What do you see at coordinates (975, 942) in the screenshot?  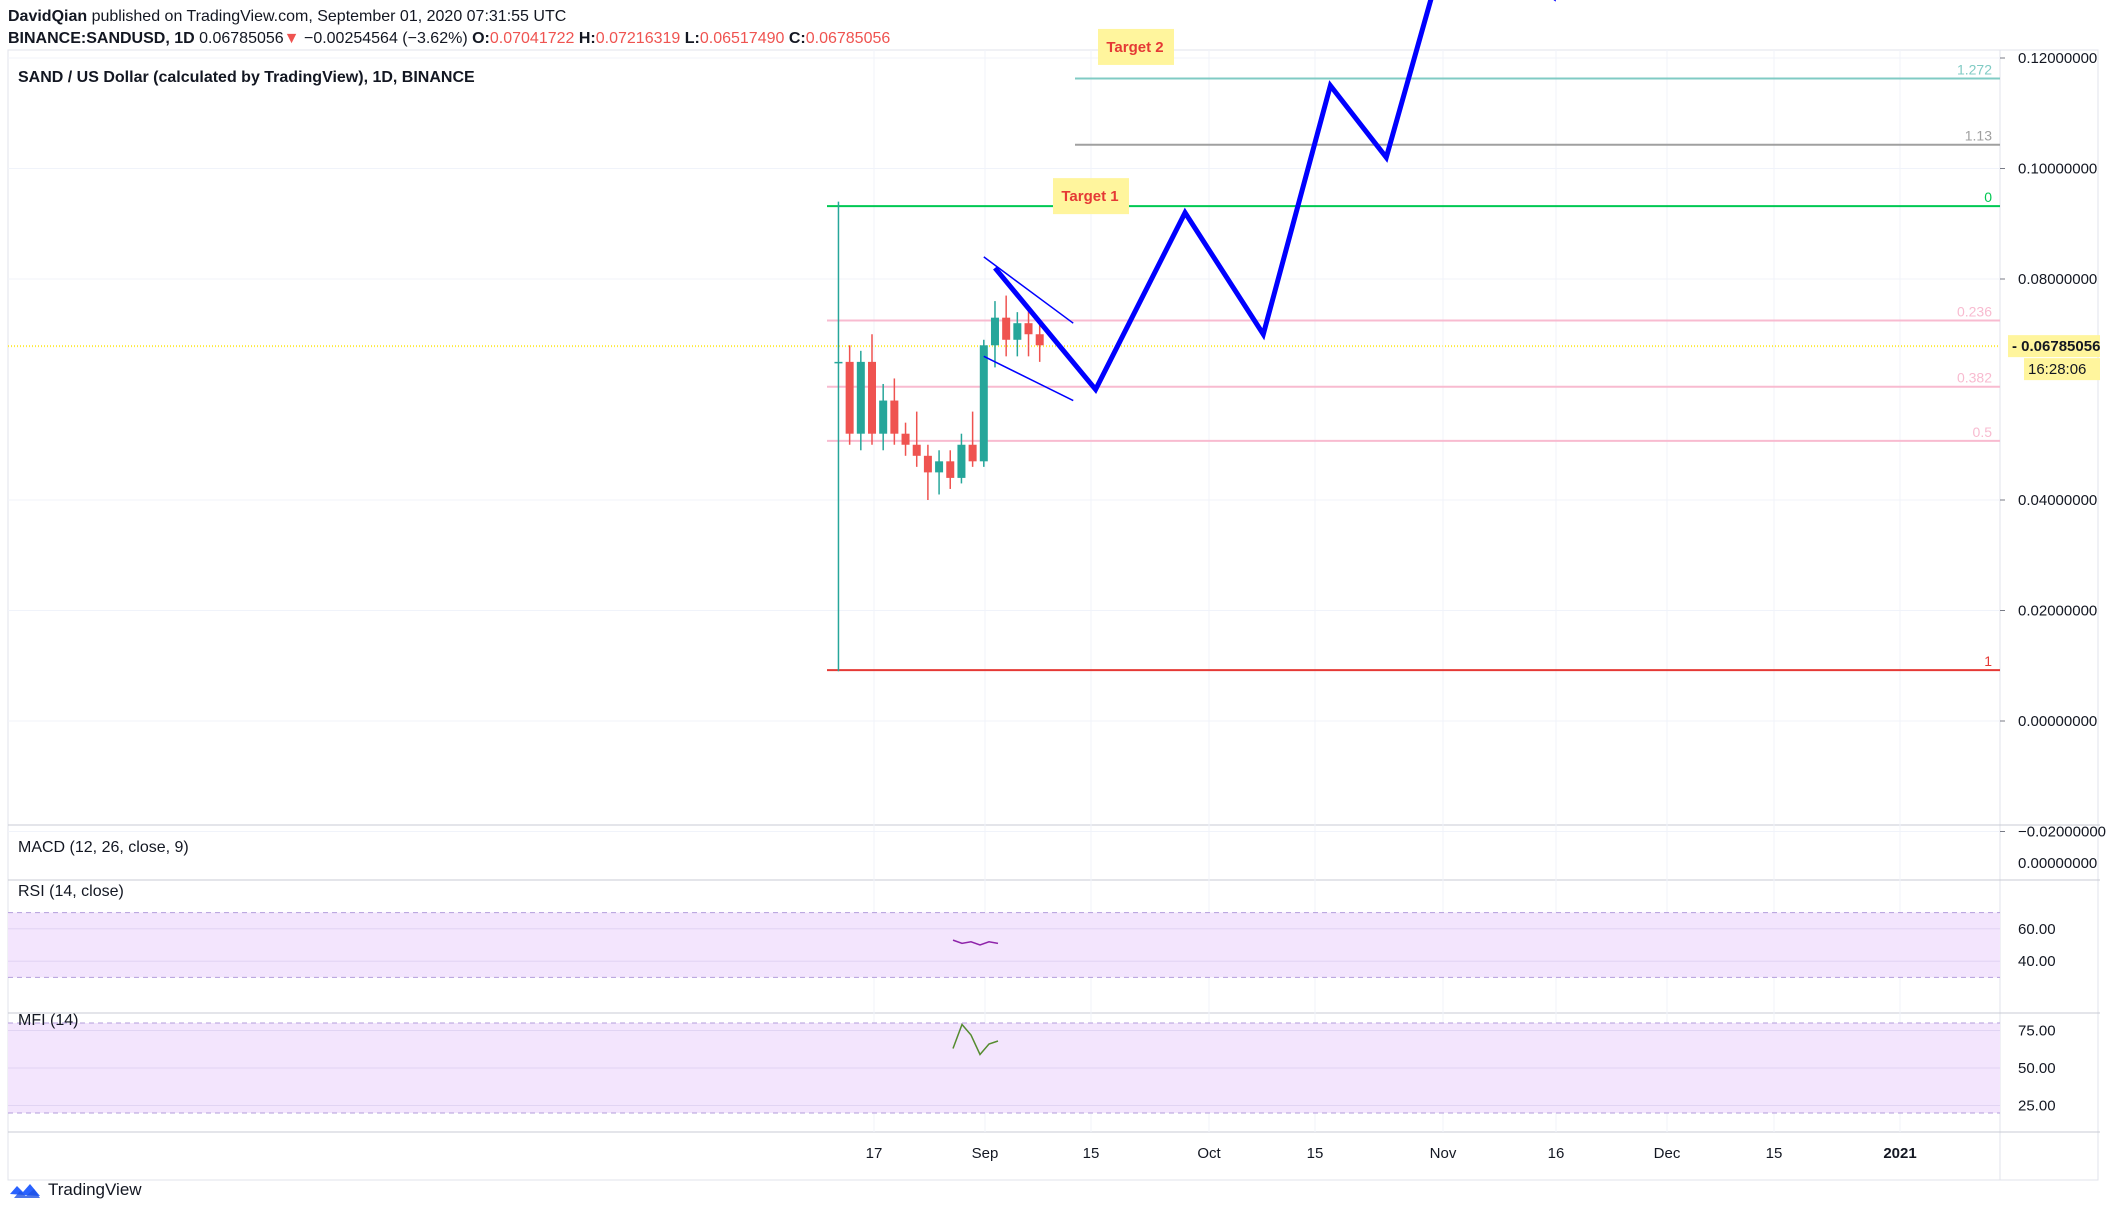 I see `rsi-line` at bounding box center [975, 942].